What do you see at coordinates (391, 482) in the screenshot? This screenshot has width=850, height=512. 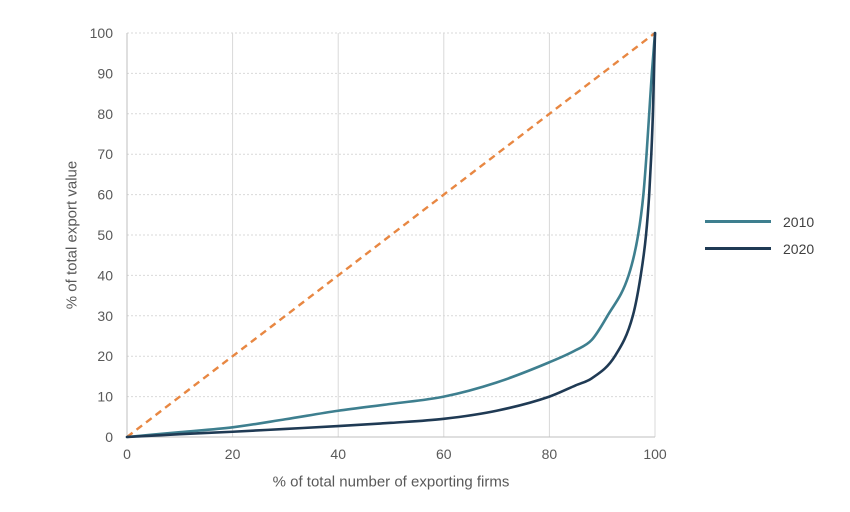 I see `x-axis-title: % of total number of exporting firms` at bounding box center [391, 482].